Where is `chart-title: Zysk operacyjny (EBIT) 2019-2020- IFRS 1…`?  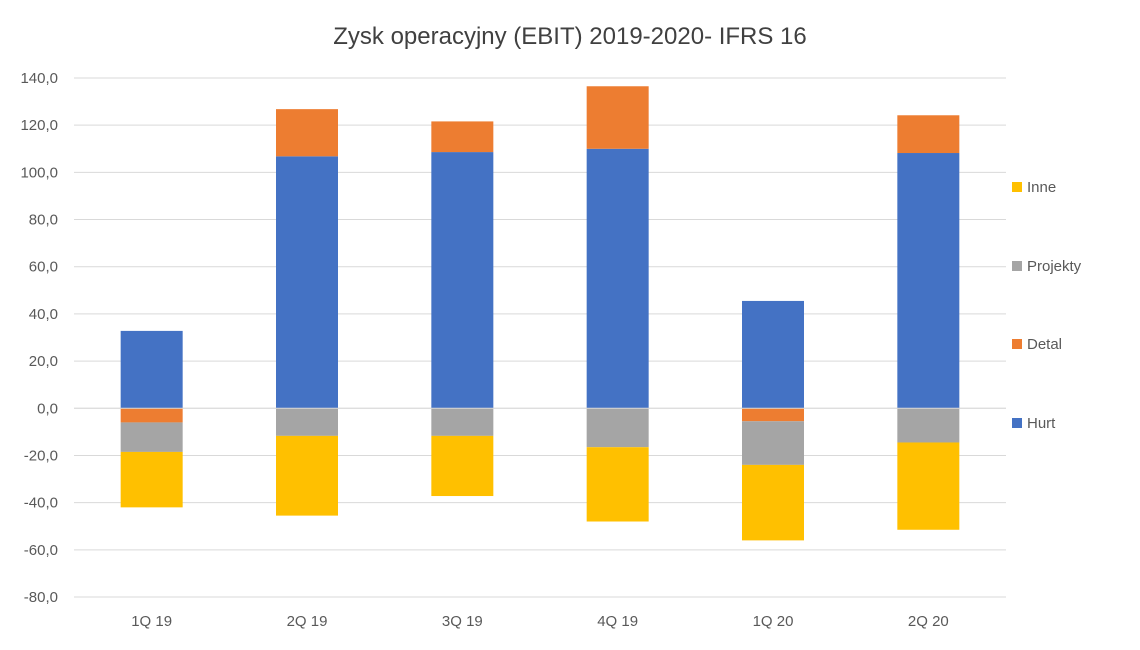 chart-title: Zysk operacyjny (EBIT) 2019-2020- IFRS 1… is located at coordinates (570, 36).